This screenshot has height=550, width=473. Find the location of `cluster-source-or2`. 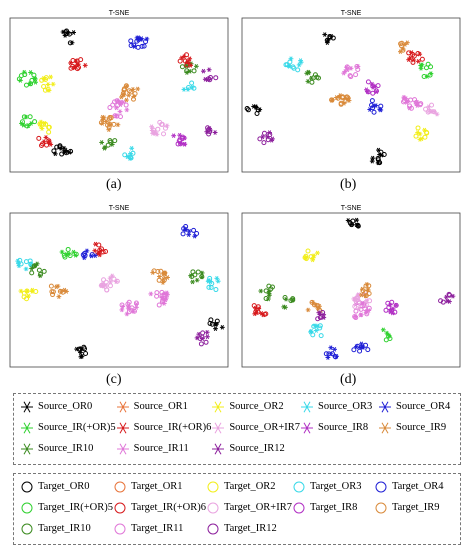

cluster-source-or2 is located at coordinates (44, 127).